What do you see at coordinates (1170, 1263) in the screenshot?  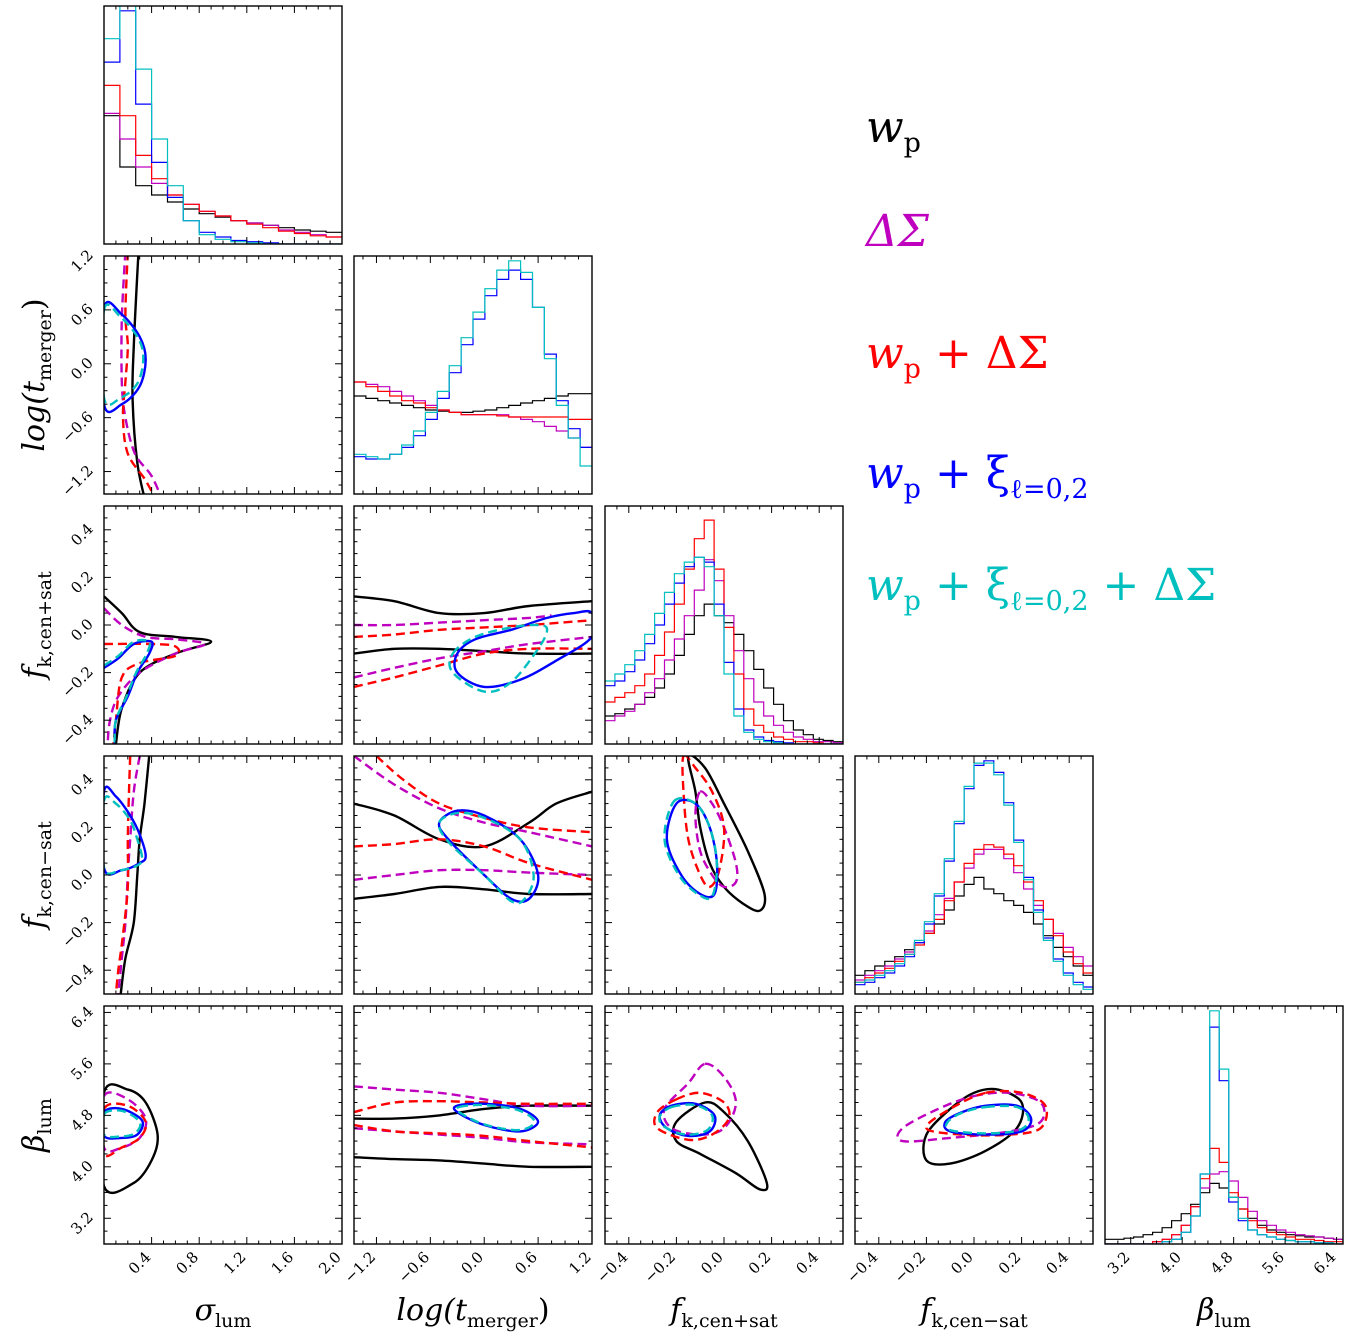 I see `x-tick-label: 4.0` at bounding box center [1170, 1263].